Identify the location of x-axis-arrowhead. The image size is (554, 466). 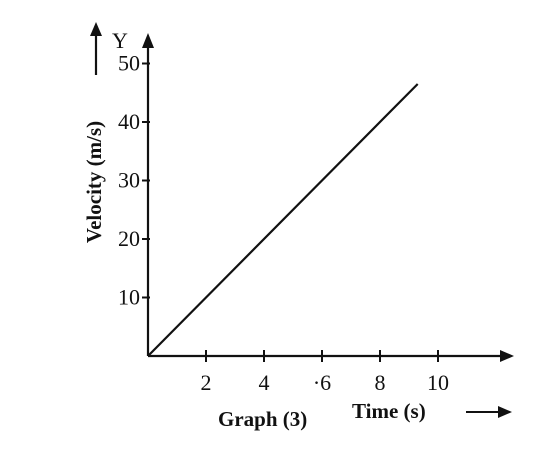
(507, 356).